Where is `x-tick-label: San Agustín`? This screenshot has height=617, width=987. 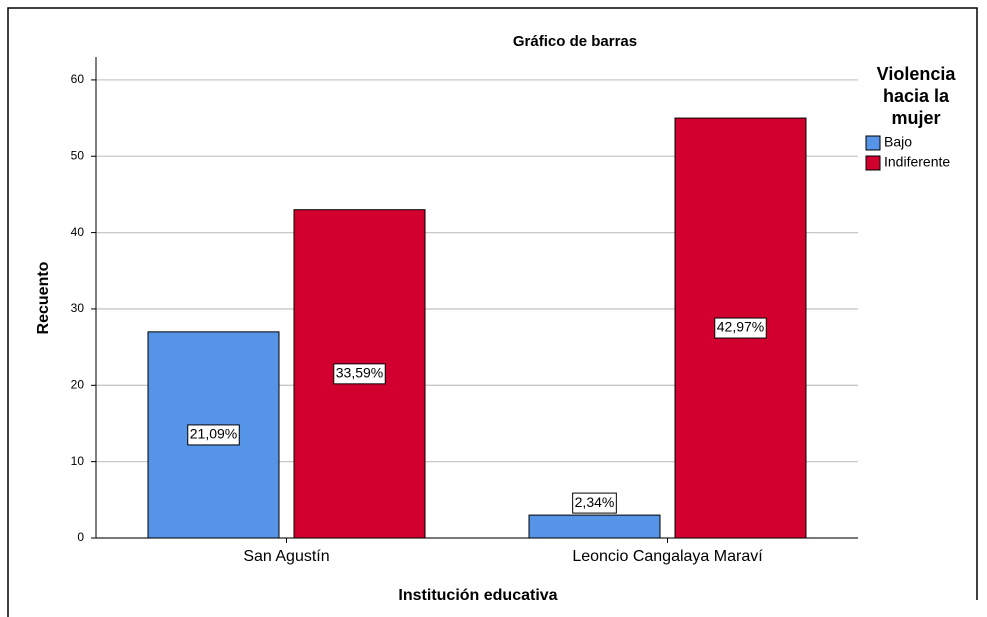 x-tick-label: San Agustín is located at coordinates (286, 556).